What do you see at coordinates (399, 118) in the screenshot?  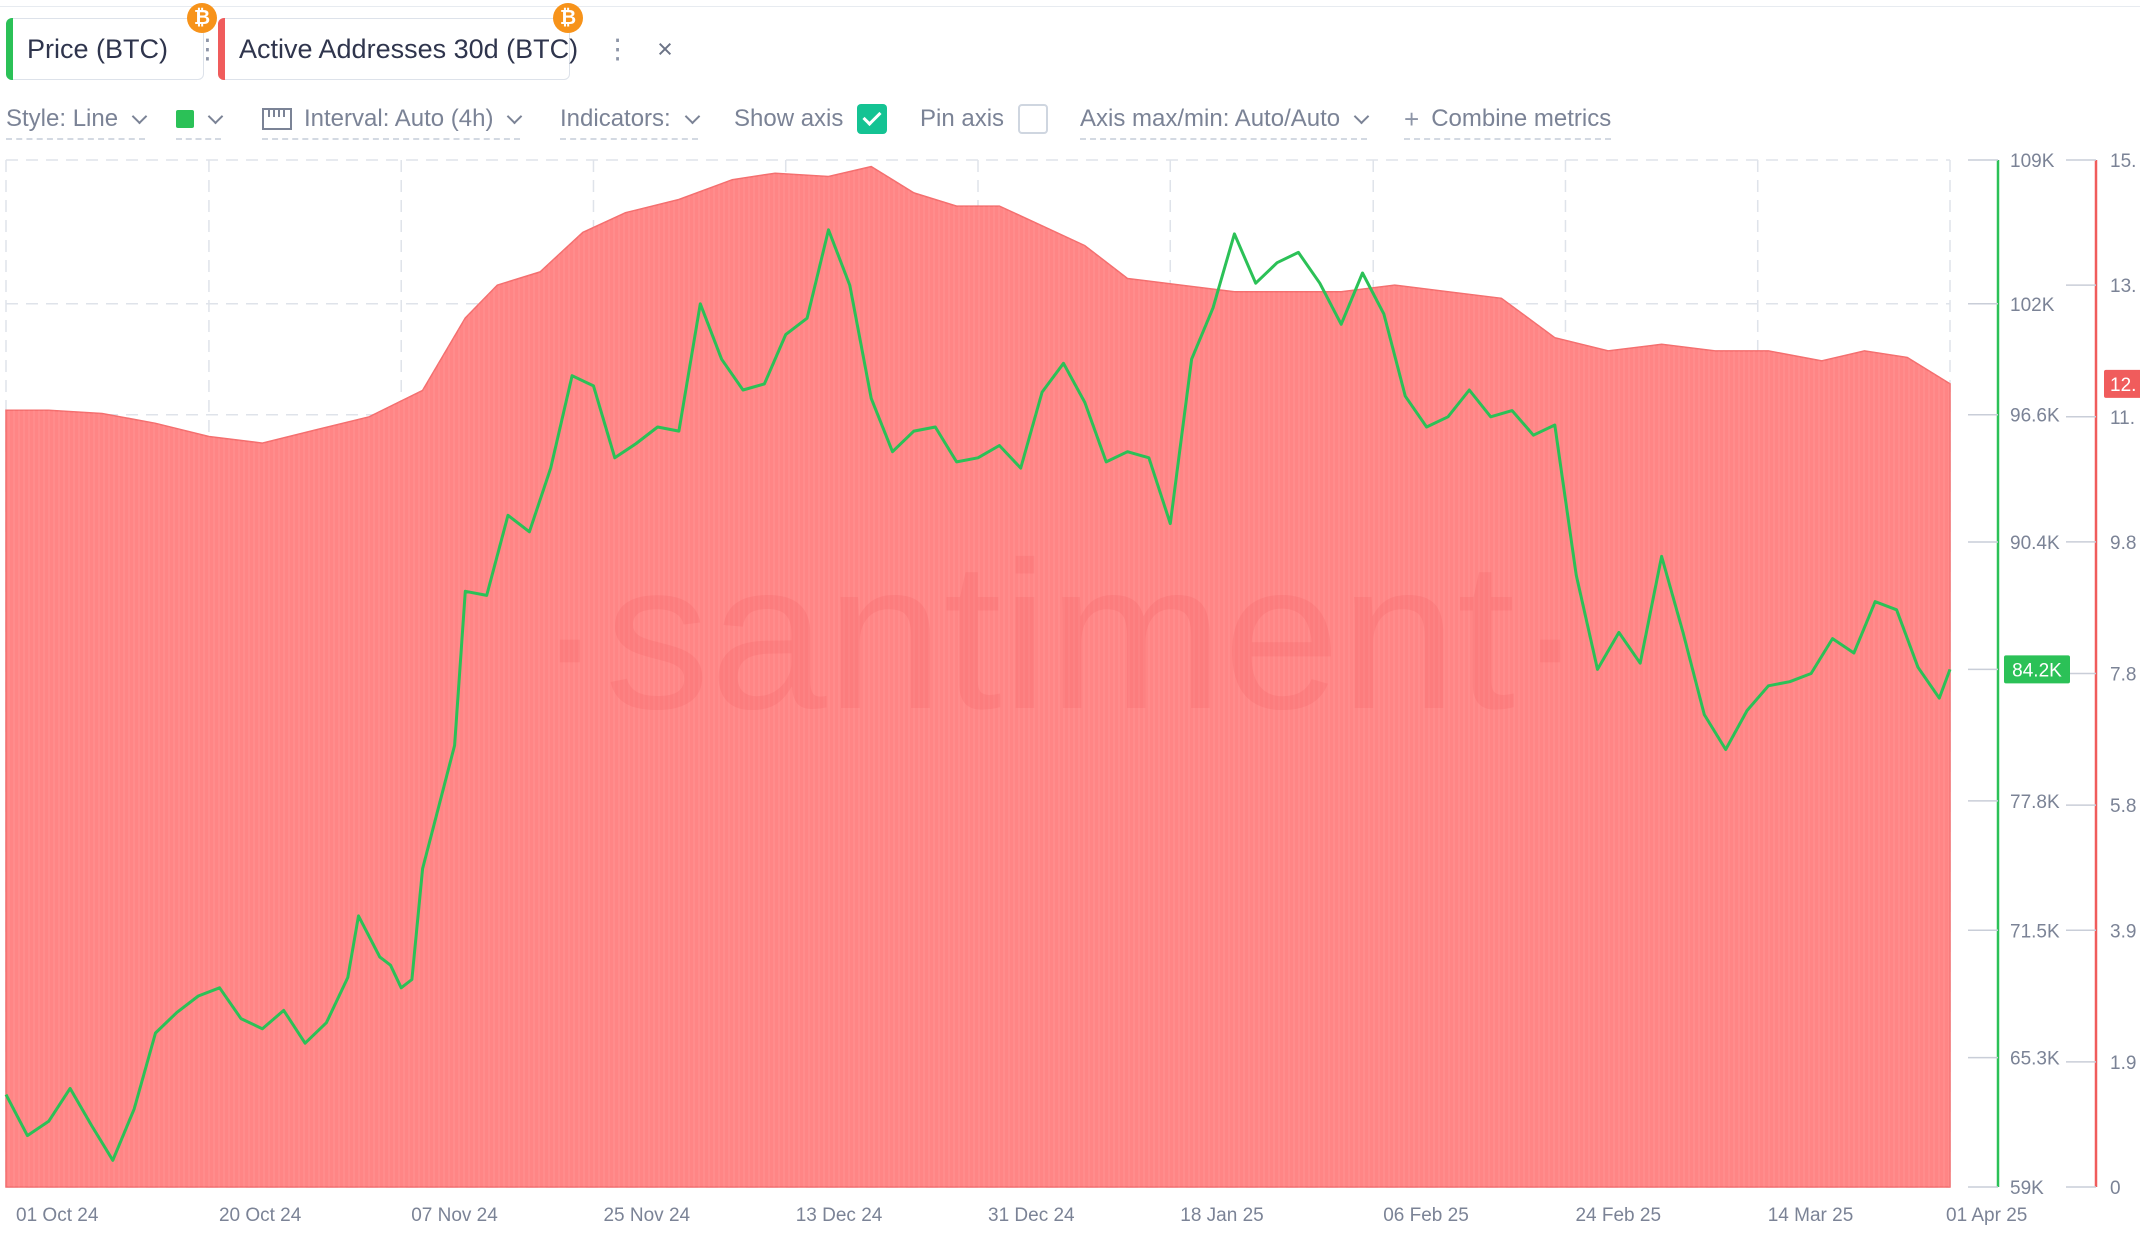 I see `interval-label: Interval: Auto (4h)` at bounding box center [399, 118].